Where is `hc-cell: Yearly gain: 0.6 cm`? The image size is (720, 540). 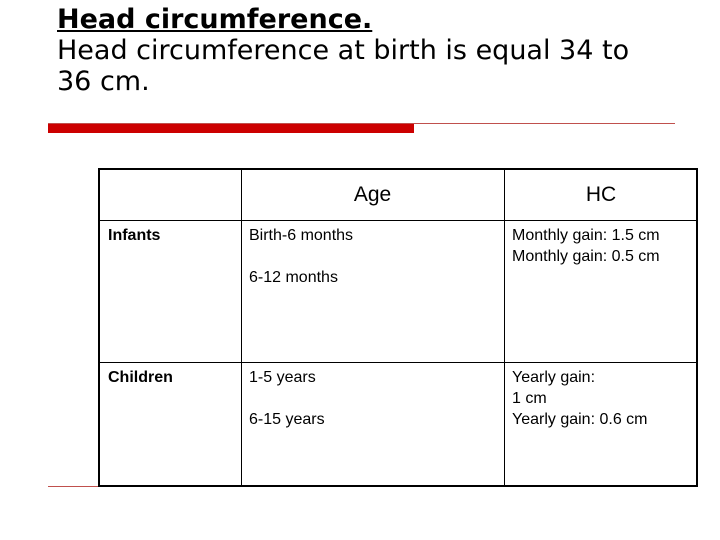 hc-cell: Yearly gain: 0.6 cm is located at coordinates (580, 419).